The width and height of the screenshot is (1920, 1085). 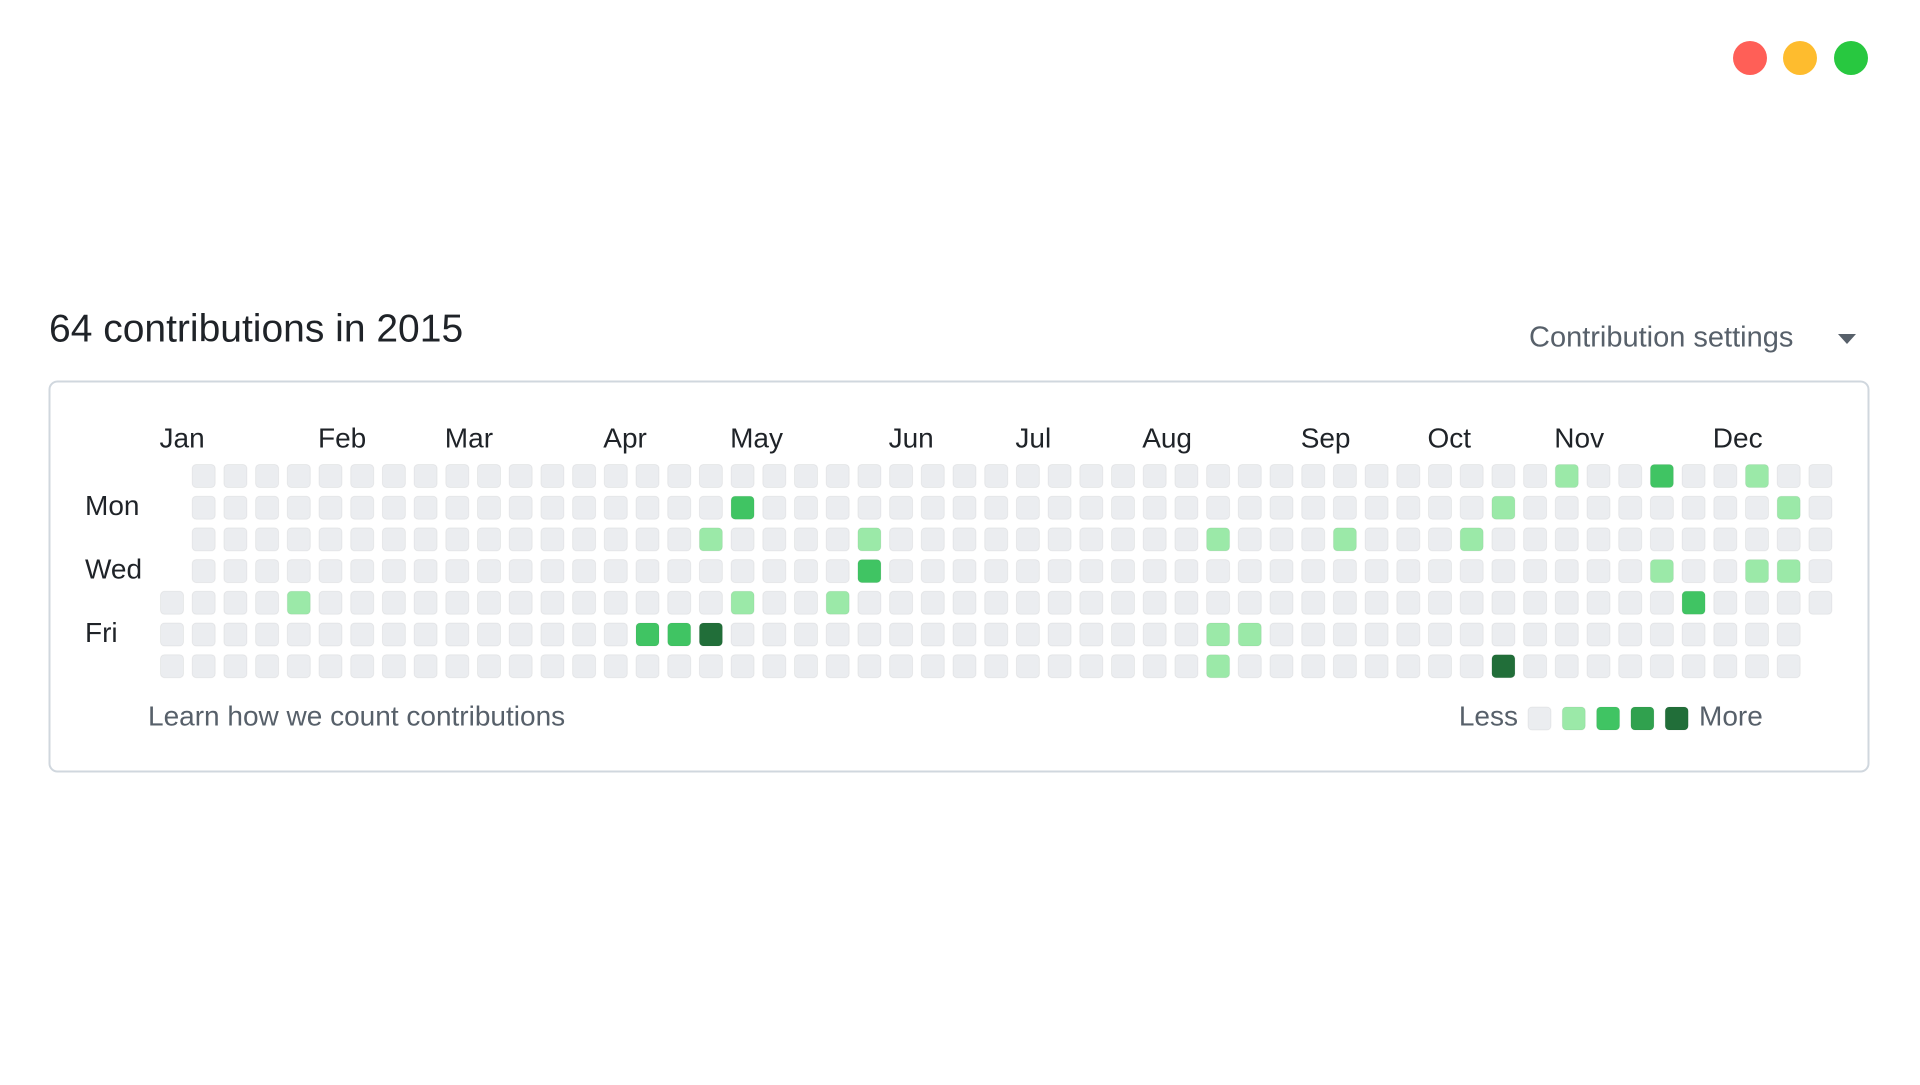 I want to click on settings-button: Contribution settings, so click(x=1692, y=338).